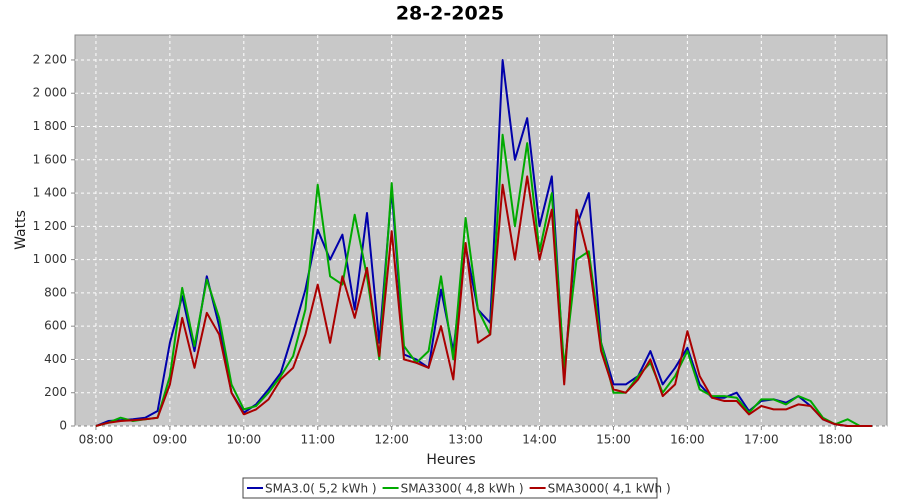 The image size is (900, 500). Describe the element at coordinates (55, 392) in the screenshot. I see `y-tick-label: 200` at that location.